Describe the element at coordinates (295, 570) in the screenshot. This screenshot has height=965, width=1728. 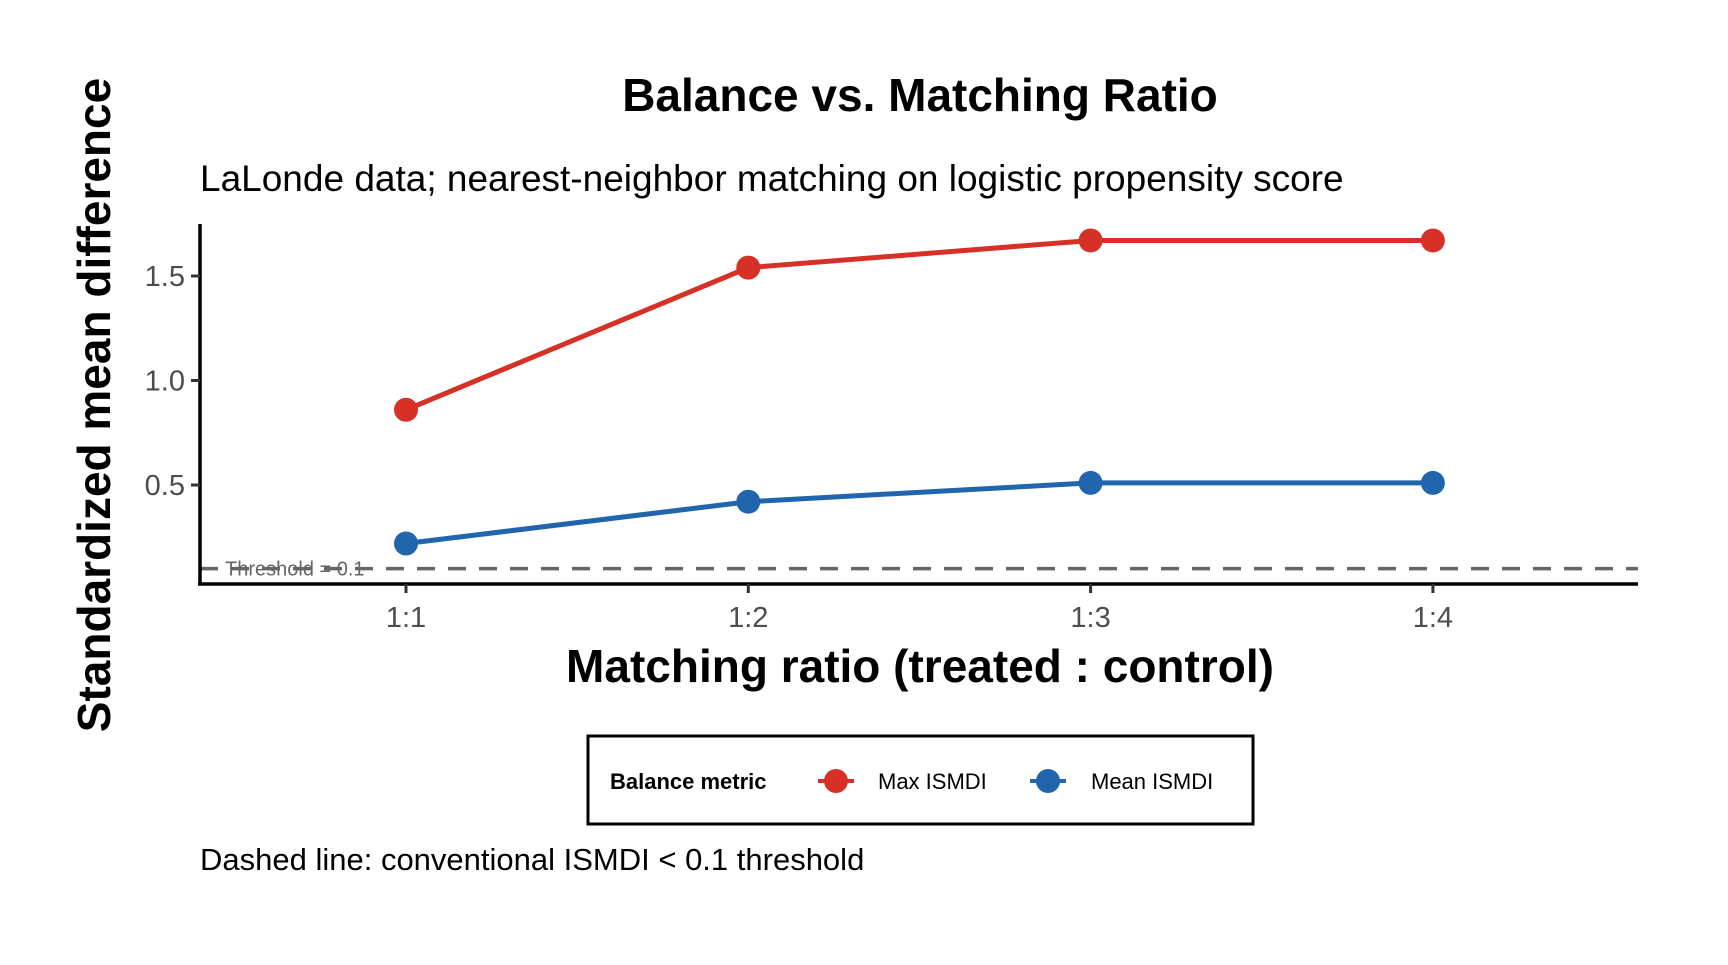
I see `threshold-label: Threshold = 0.1` at that location.